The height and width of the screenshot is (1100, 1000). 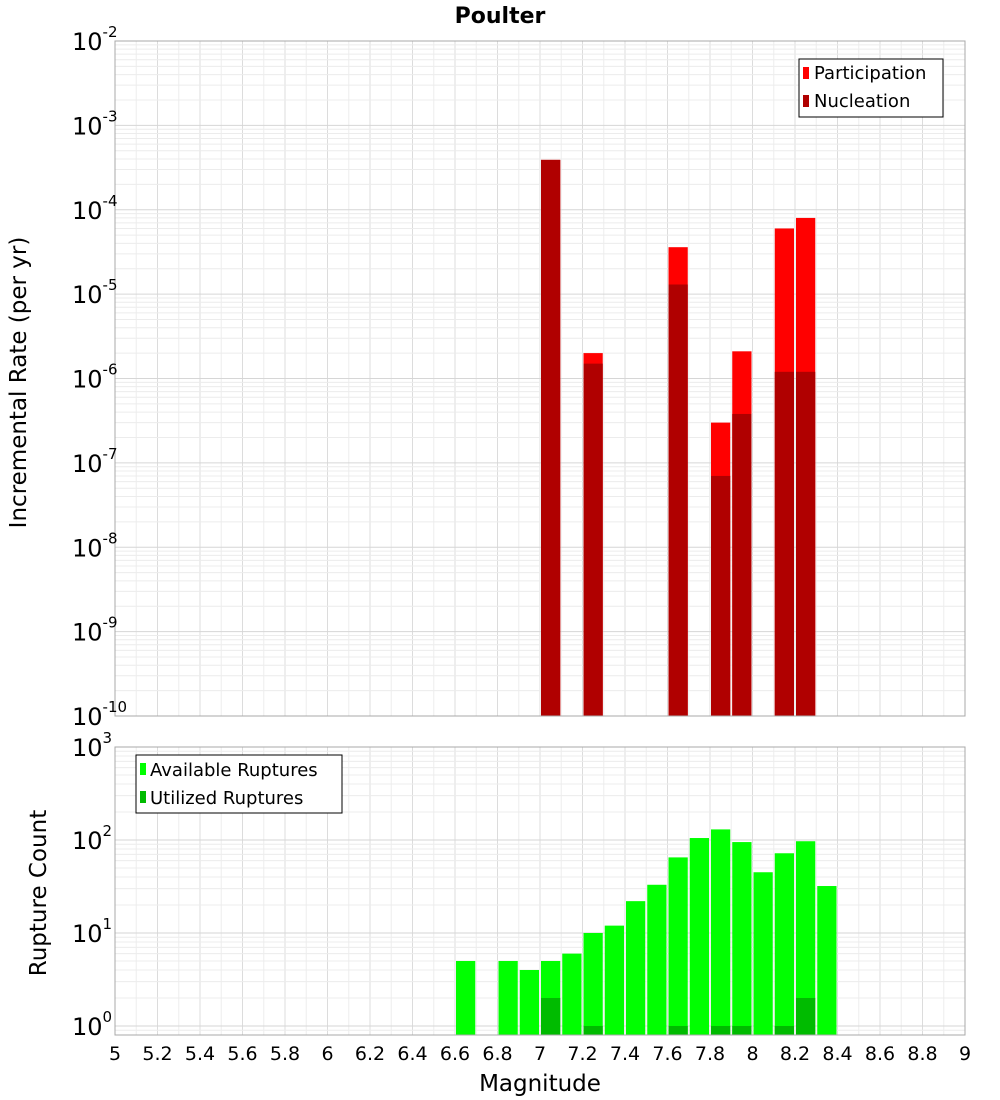 I want to click on y-tick-label: 10⁻⁴, so click(x=95, y=208).